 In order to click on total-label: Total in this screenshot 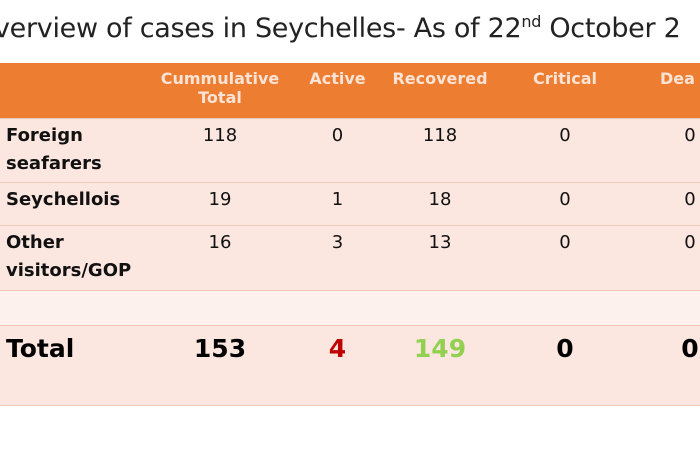, I will do `click(77, 365)`.